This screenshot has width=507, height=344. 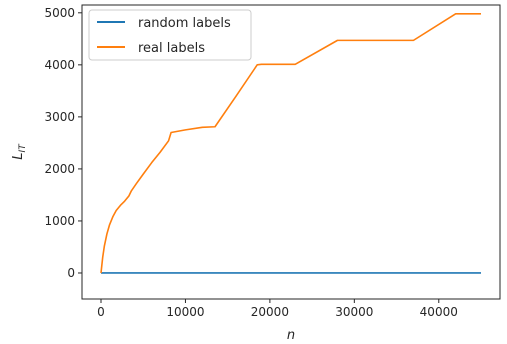 I want to click on x-tick-label: 10000, so click(x=185, y=312).